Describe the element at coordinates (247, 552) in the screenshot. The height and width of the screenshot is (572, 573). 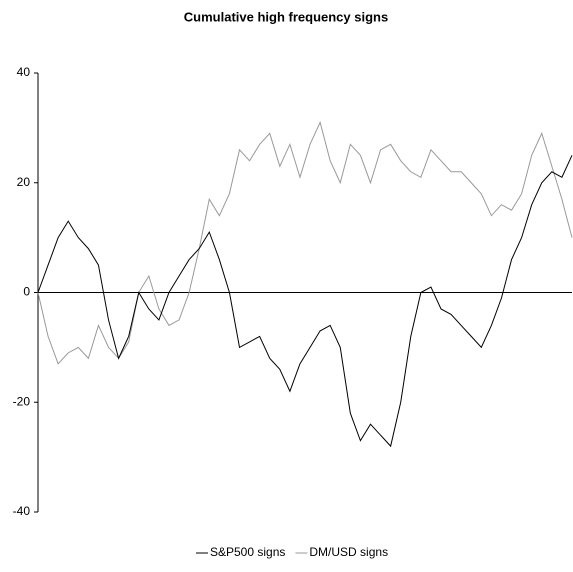
I see `legend-label: S&P500 signs` at that location.